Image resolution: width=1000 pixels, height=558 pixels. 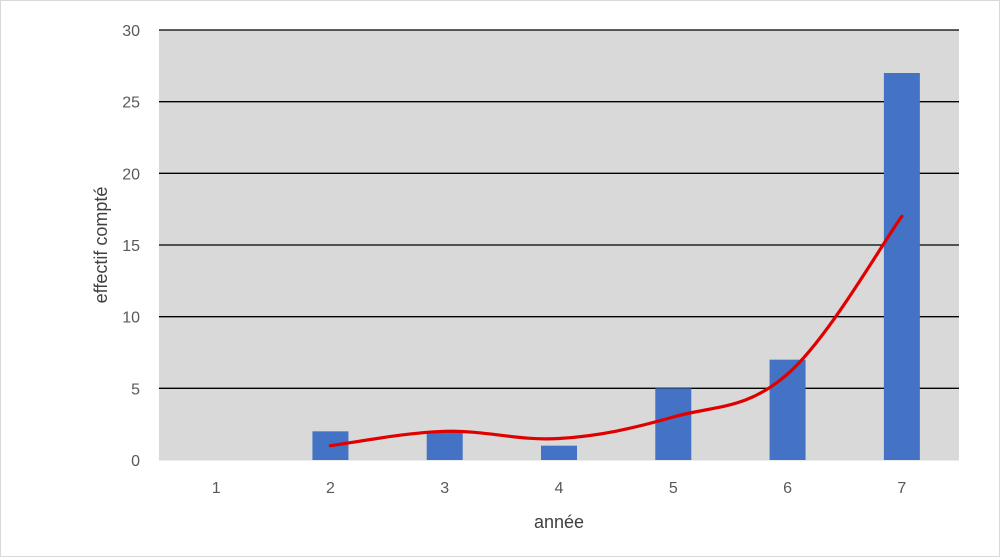 What do you see at coordinates (131, 103) in the screenshot?
I see `y-tick-label: 25` at bounding box center [131, 103].